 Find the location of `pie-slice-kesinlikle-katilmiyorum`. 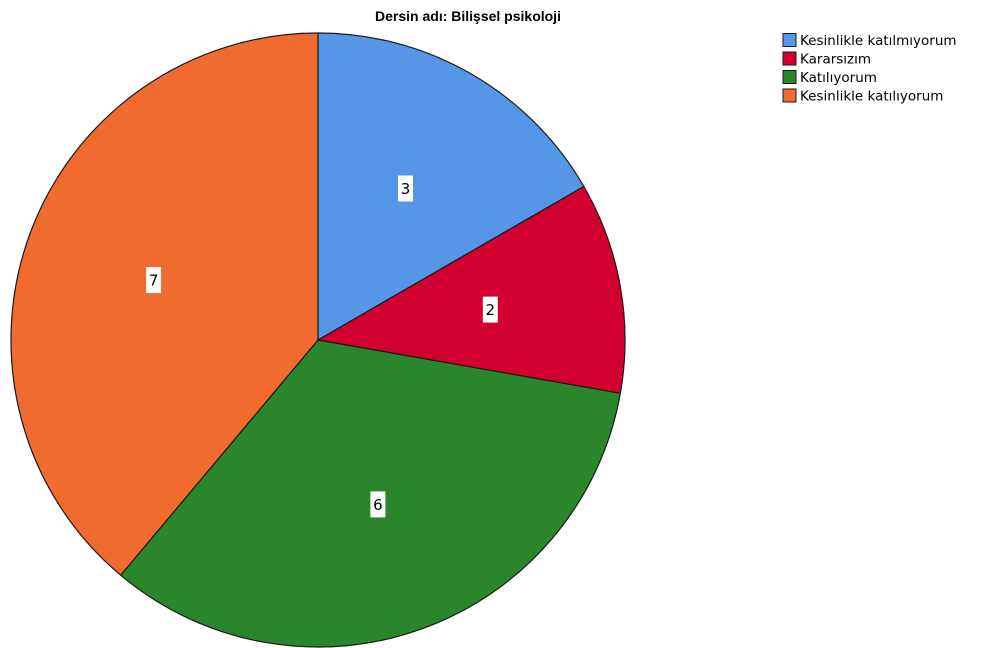

pie-slice-kesinlikle-katilmiyorum is located at coordinates (451, 186).